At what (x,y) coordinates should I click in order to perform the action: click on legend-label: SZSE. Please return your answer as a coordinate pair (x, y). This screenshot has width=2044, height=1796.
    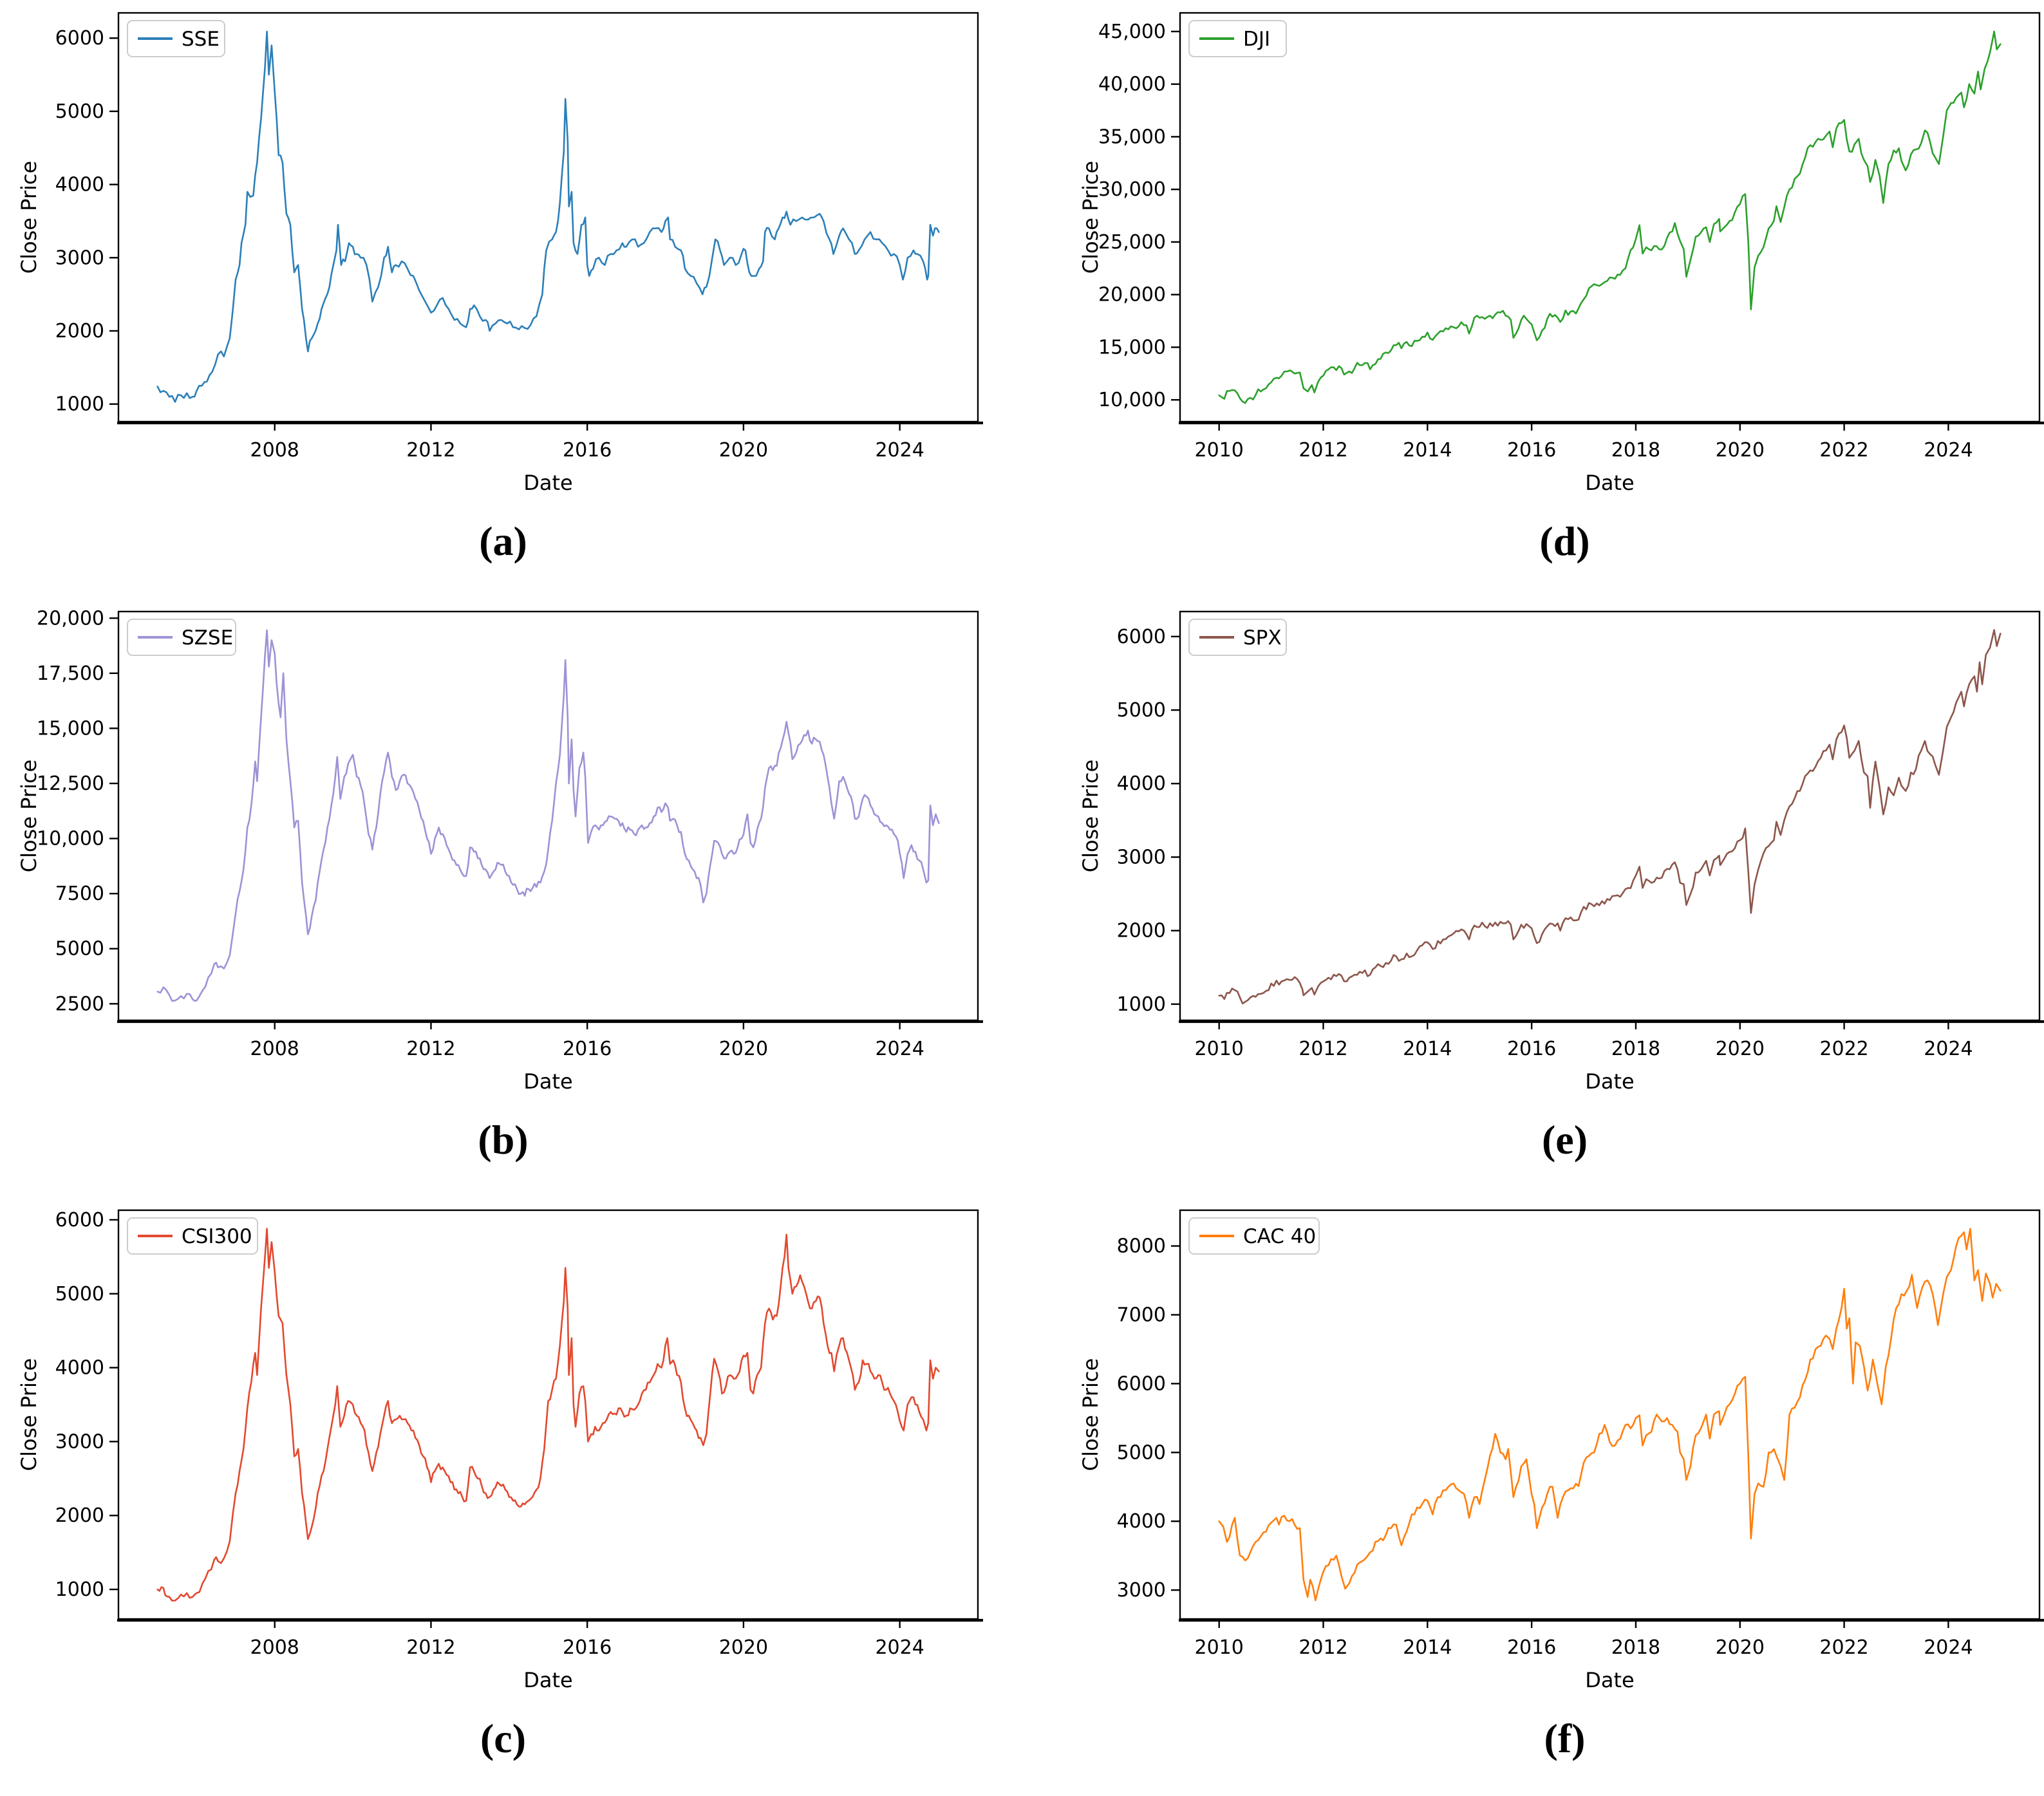
    Looking at the image, I should click on (207, 638).